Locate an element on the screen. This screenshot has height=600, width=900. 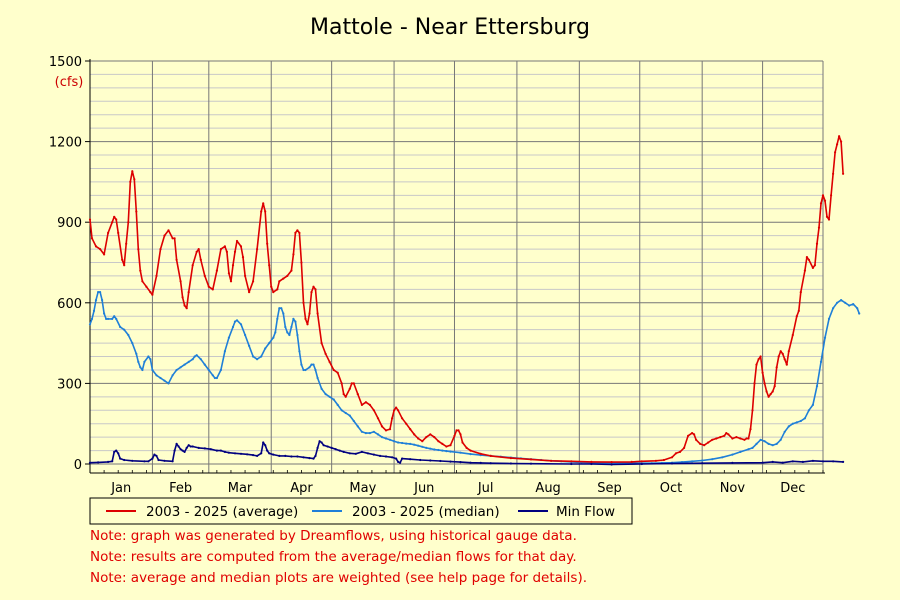
legend-label: 2003 - 2025 (average) is located at coordinates (222, 512).